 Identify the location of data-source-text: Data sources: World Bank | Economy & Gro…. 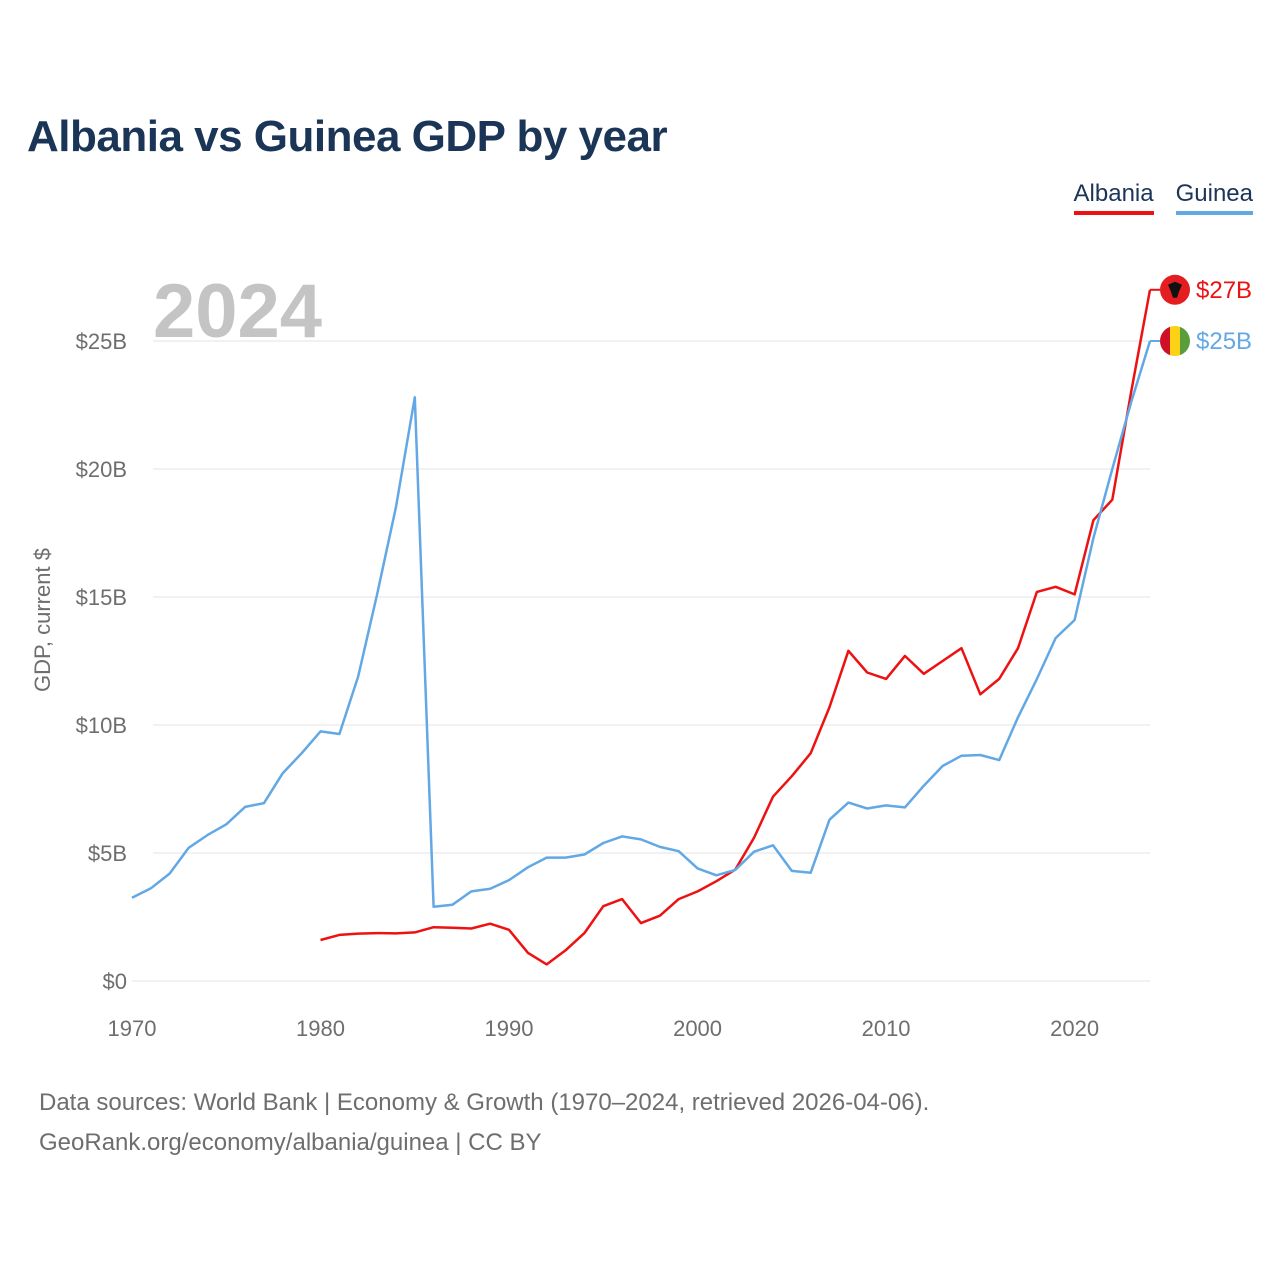
(484, 1102).